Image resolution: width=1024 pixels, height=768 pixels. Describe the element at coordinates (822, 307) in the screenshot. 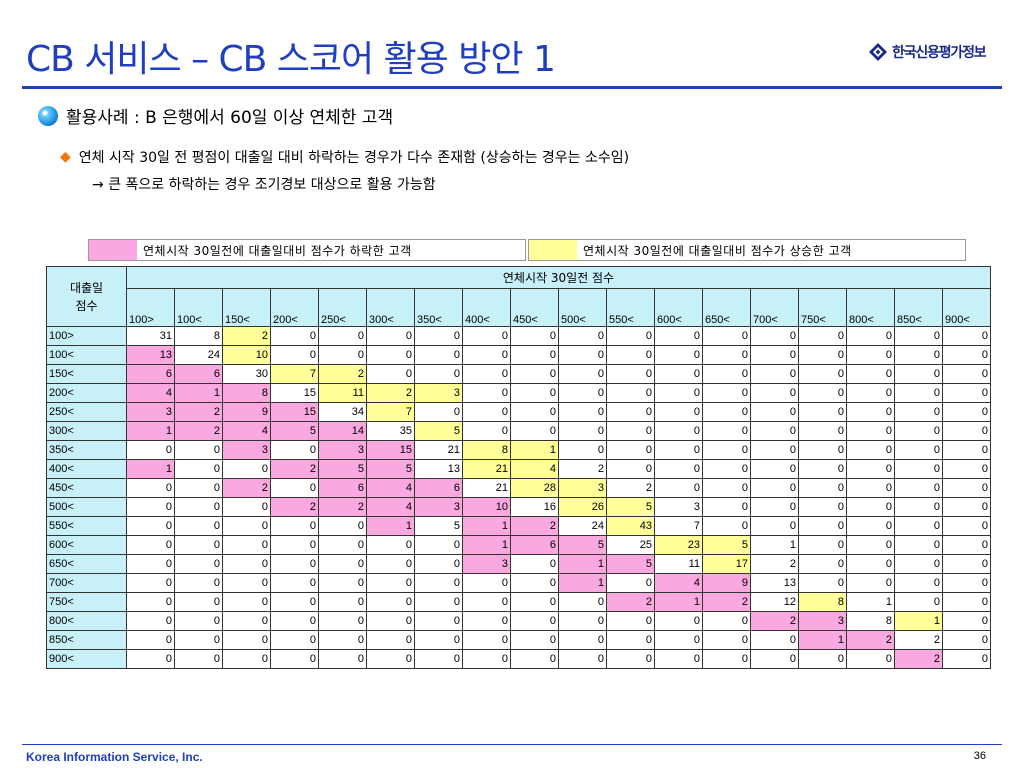

I see `column-header: 750<` at that location.